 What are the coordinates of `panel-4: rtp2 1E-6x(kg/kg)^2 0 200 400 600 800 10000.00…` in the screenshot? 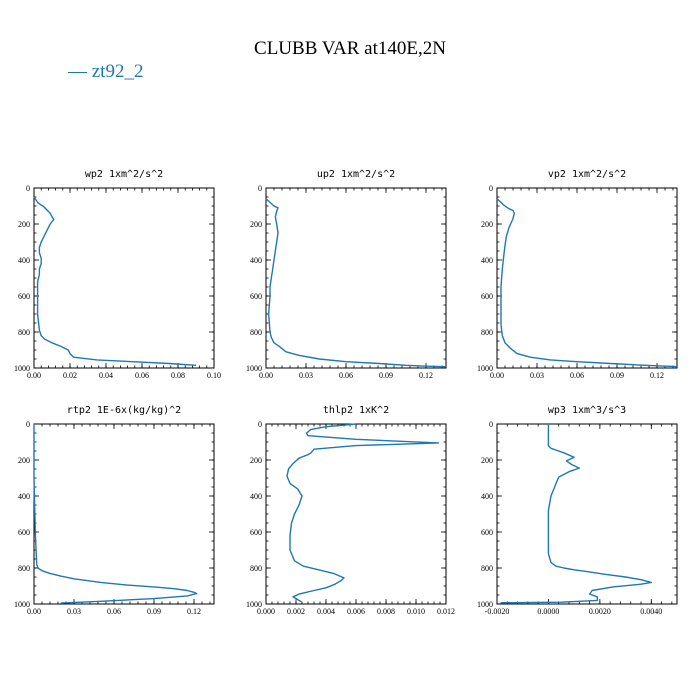 It's located at (114, 510).